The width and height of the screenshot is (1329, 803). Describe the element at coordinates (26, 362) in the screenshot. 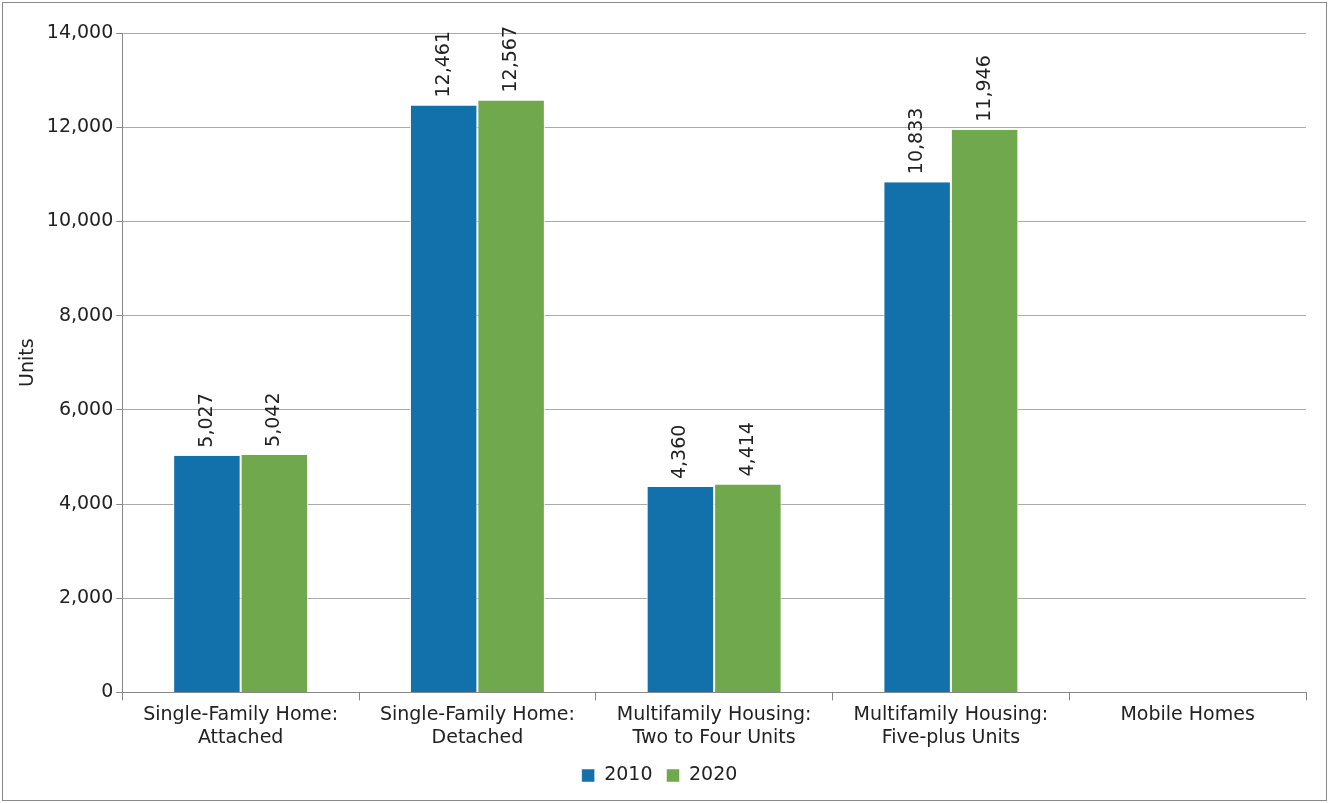

I see `y-axis-title: Units` at that location.